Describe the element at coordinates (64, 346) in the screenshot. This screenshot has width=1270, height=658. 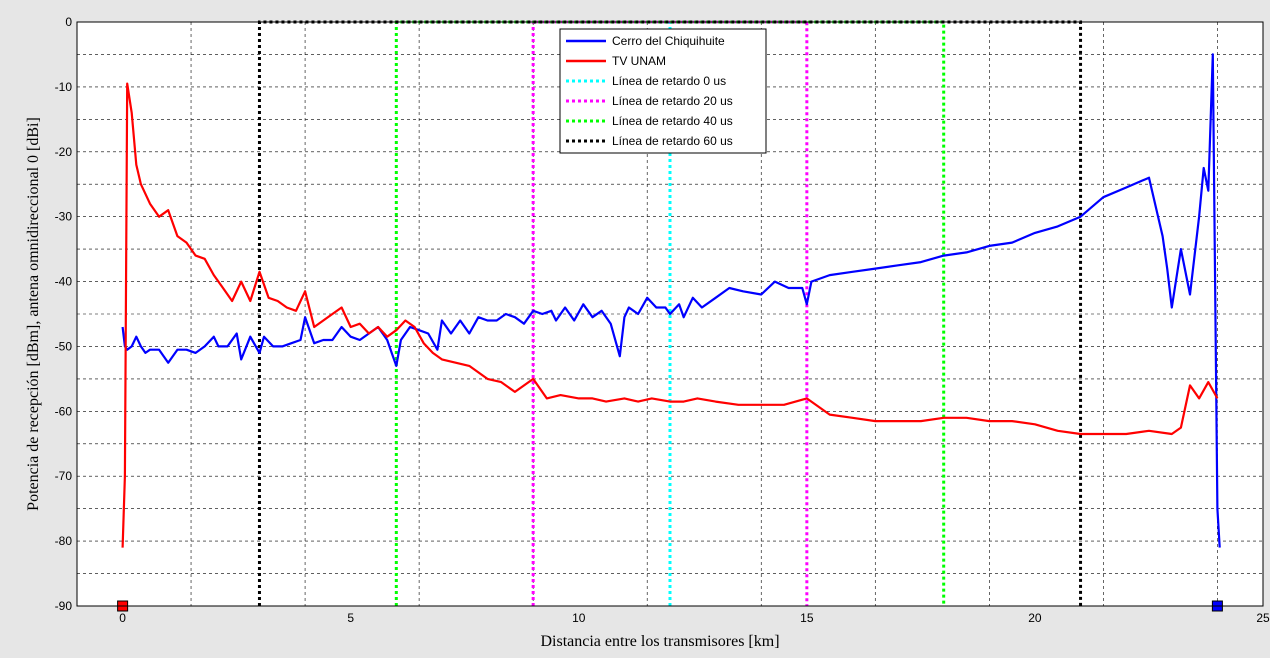
I see `y-tick-label: -50` at that location.